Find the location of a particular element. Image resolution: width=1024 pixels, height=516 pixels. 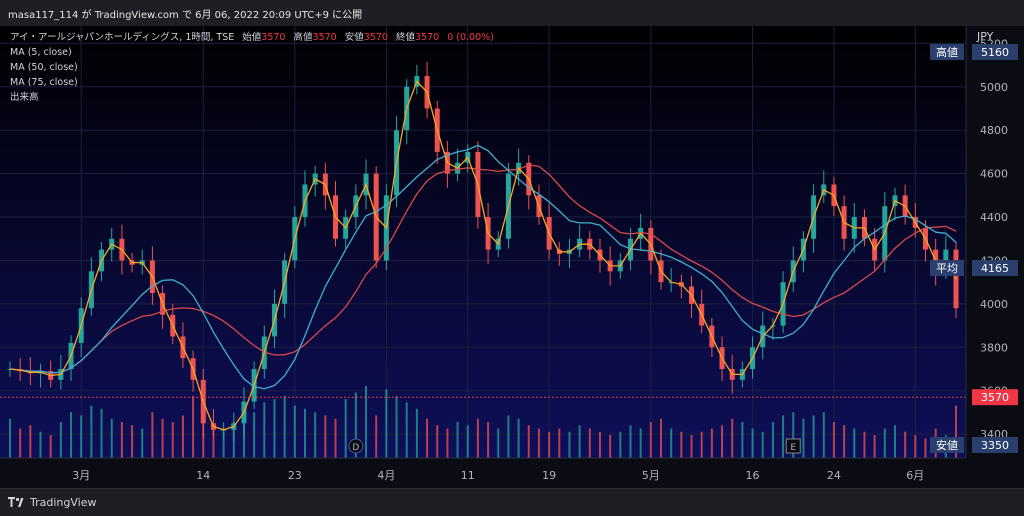

y-tick-label: 4800 is located at coordinates (994, 130).